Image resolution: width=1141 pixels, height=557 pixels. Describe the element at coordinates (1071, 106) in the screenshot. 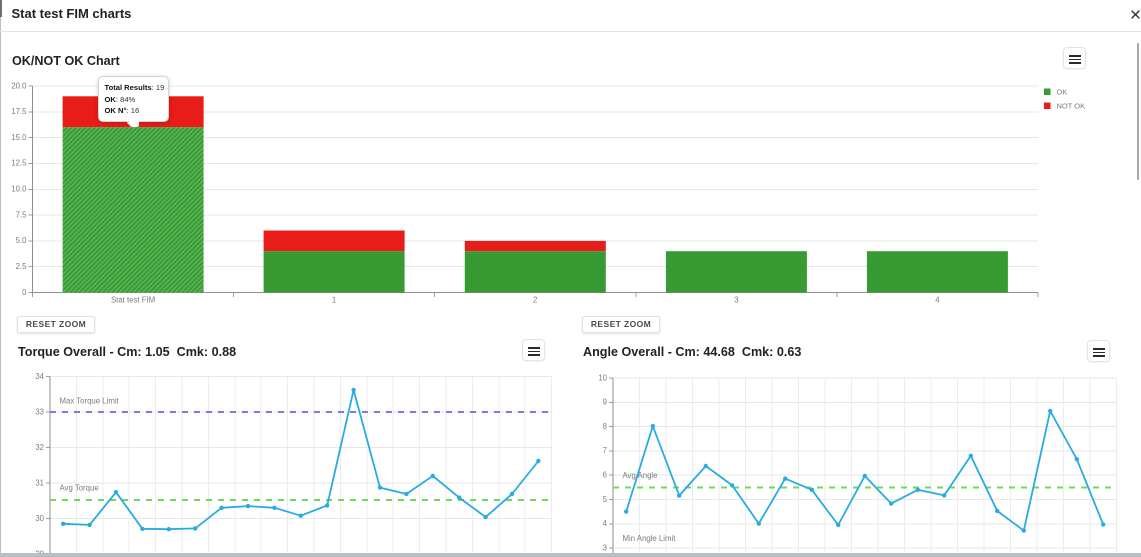

I see `svg-text: NOT OK` at that location.